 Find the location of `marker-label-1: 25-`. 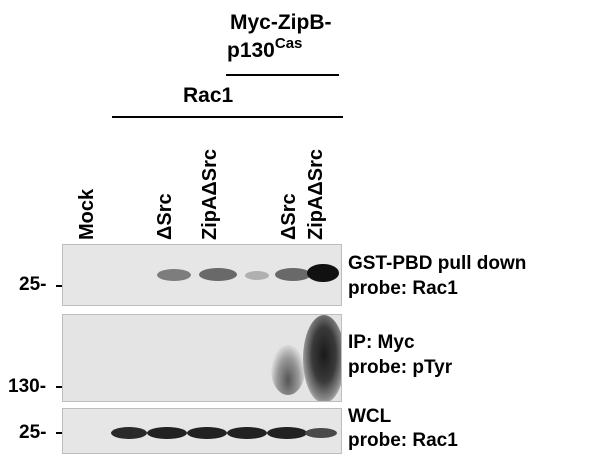

marker-label-1: 25- is located at coordinates (33, 284).